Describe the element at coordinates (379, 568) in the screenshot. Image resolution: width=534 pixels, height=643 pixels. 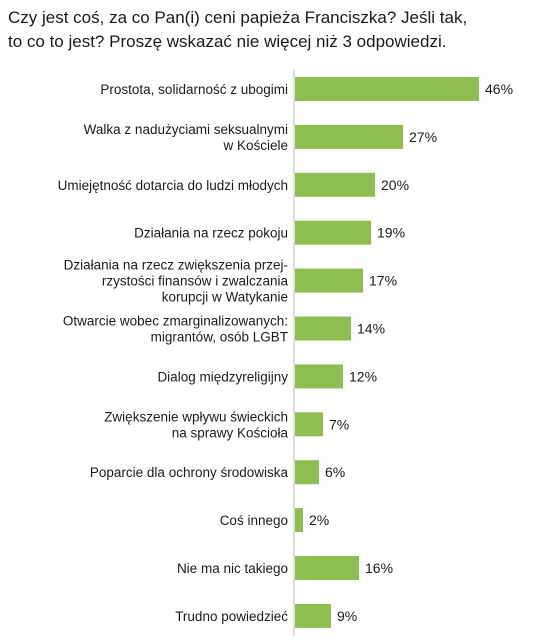
I see `value-label-10: 16%` at that location.